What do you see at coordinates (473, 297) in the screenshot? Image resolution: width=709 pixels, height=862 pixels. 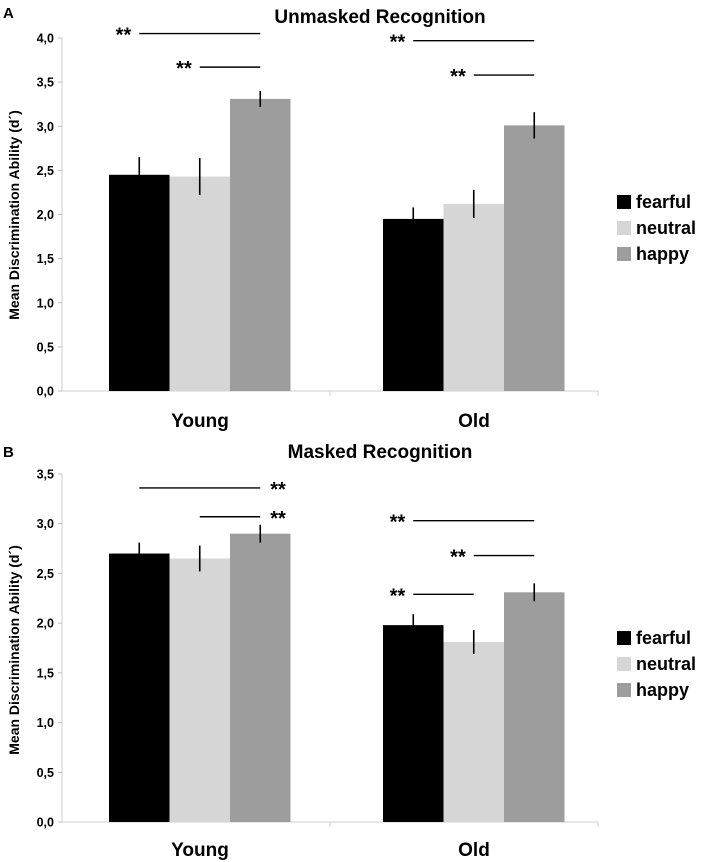 I see `panel-a-bar-old-neutral` at bounding box center [473, 297].